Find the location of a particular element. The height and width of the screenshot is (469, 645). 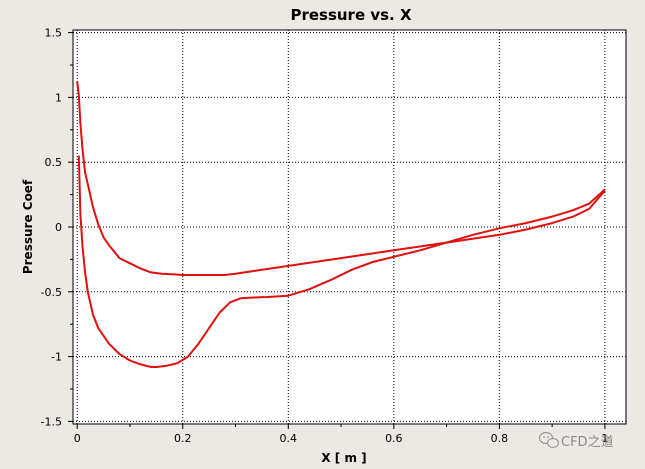

x-tick-label: 0.4 is located at coordinates (289, 438).